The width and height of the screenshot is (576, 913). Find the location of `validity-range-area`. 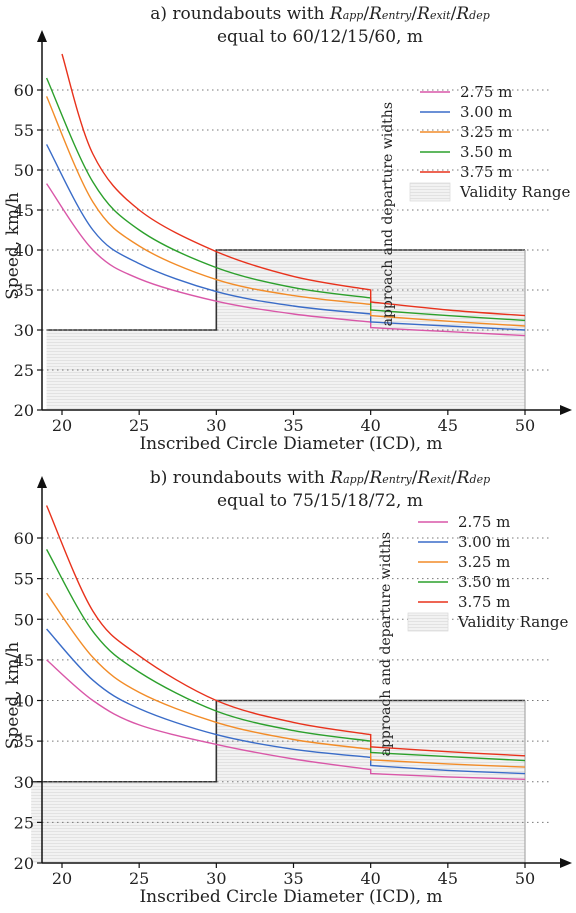

validity-range-area is located at coordinates (286, 330).